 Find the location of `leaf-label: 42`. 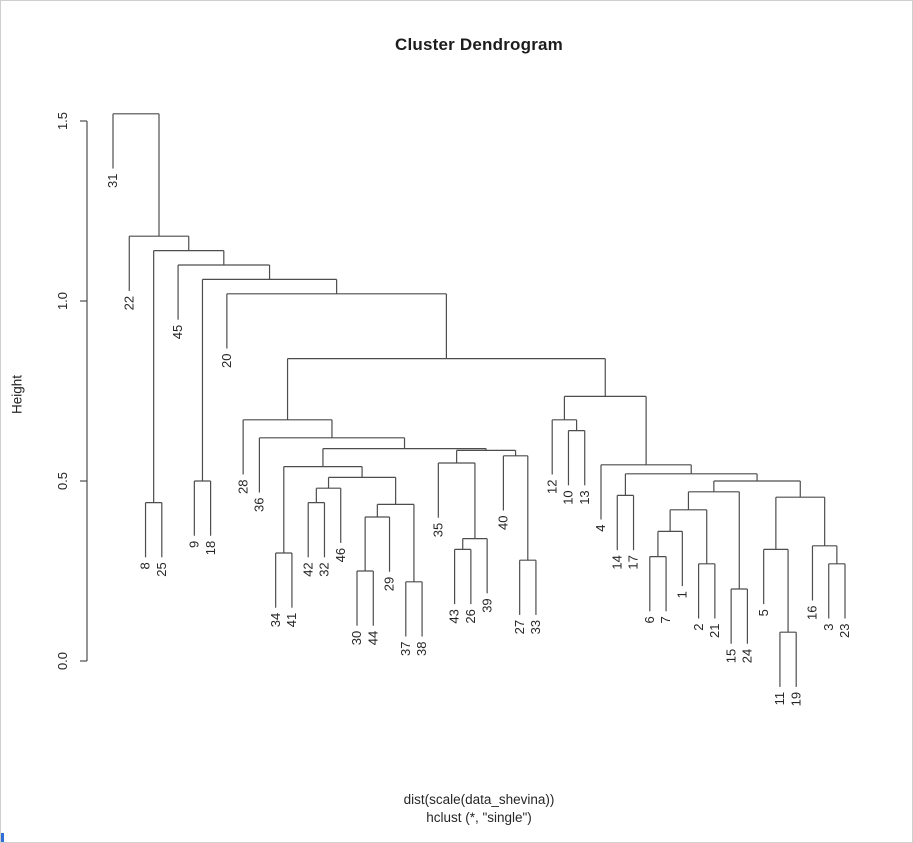

leaf-label: 42 is located at coordinates (307, 569).